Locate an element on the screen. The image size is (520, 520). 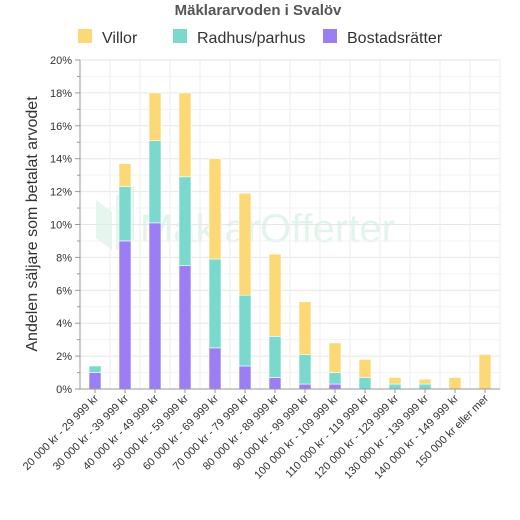
y-tick-label: 0% is located at coordinates (64, 390).